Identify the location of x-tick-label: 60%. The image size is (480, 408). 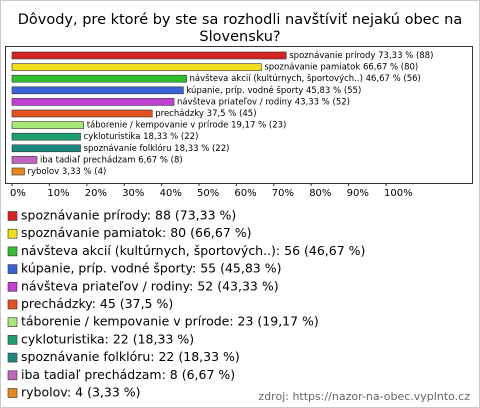
(245, 193).